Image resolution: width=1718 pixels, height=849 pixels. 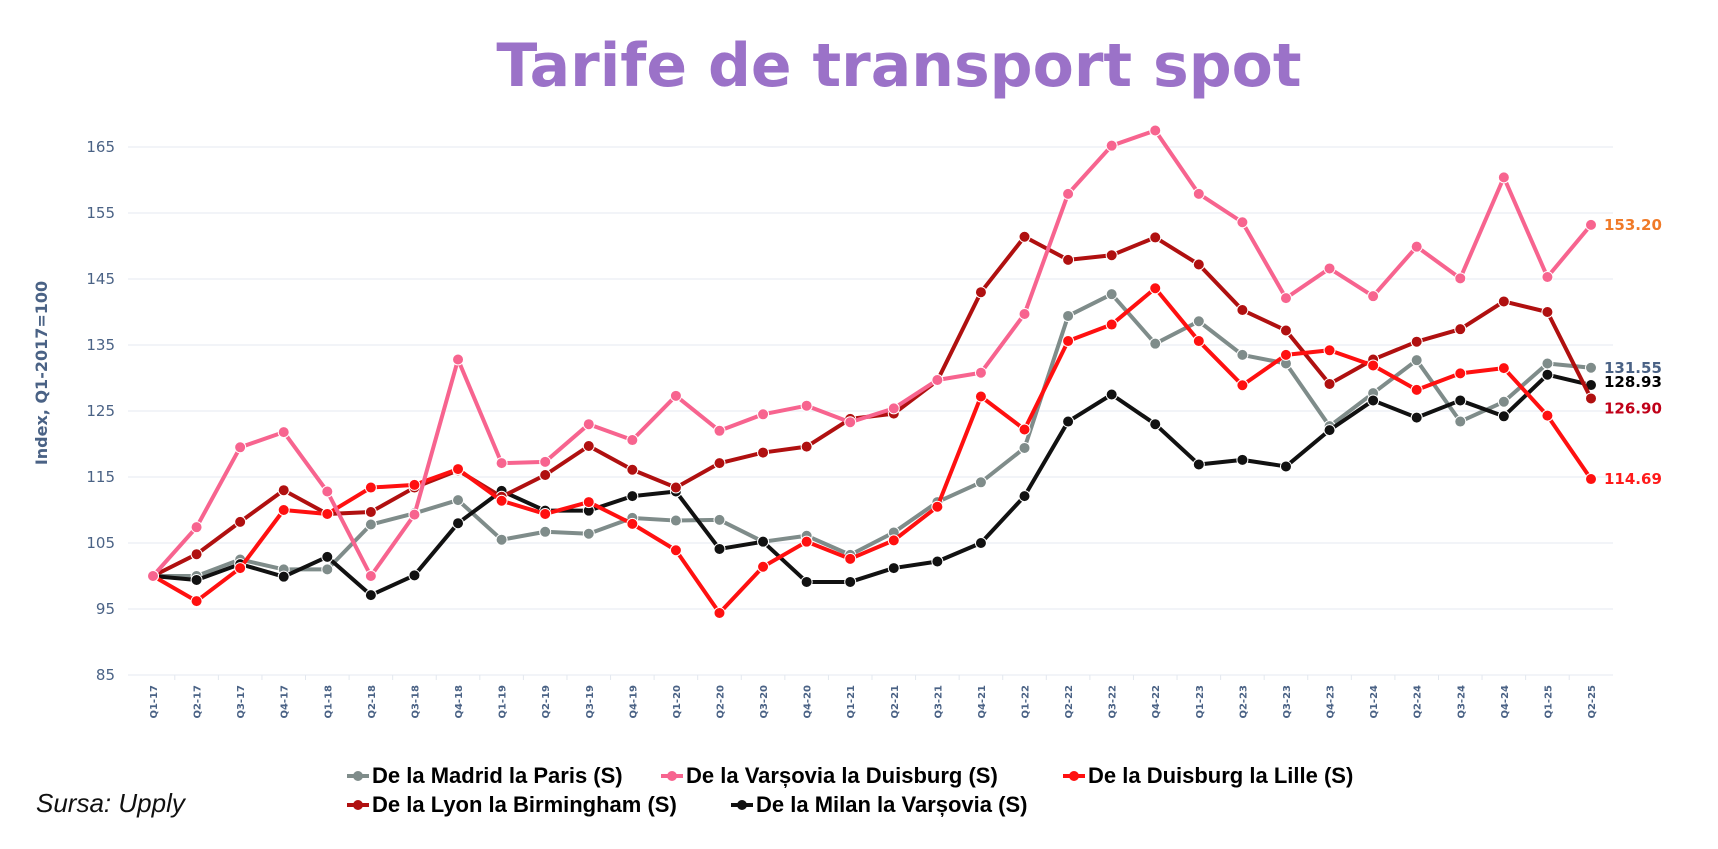 What do you see at coordinates (1633, 479) in the screenshot?
I see `end-value-label: 114.69` at bounding box center [1633, 479].